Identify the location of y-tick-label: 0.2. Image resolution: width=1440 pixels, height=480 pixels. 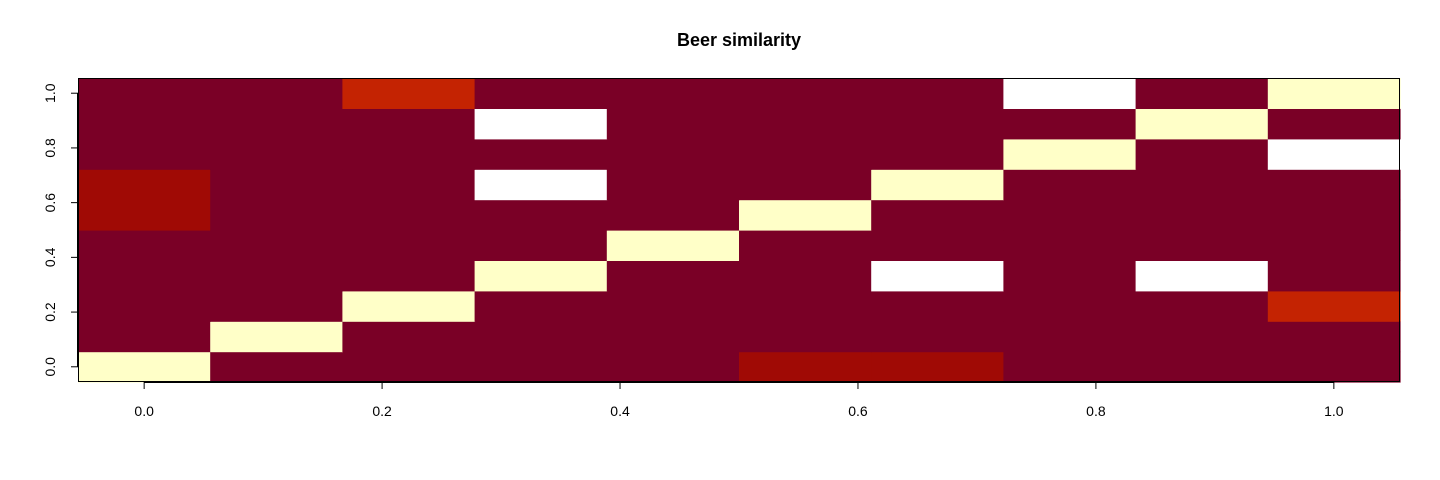
(50, 312).